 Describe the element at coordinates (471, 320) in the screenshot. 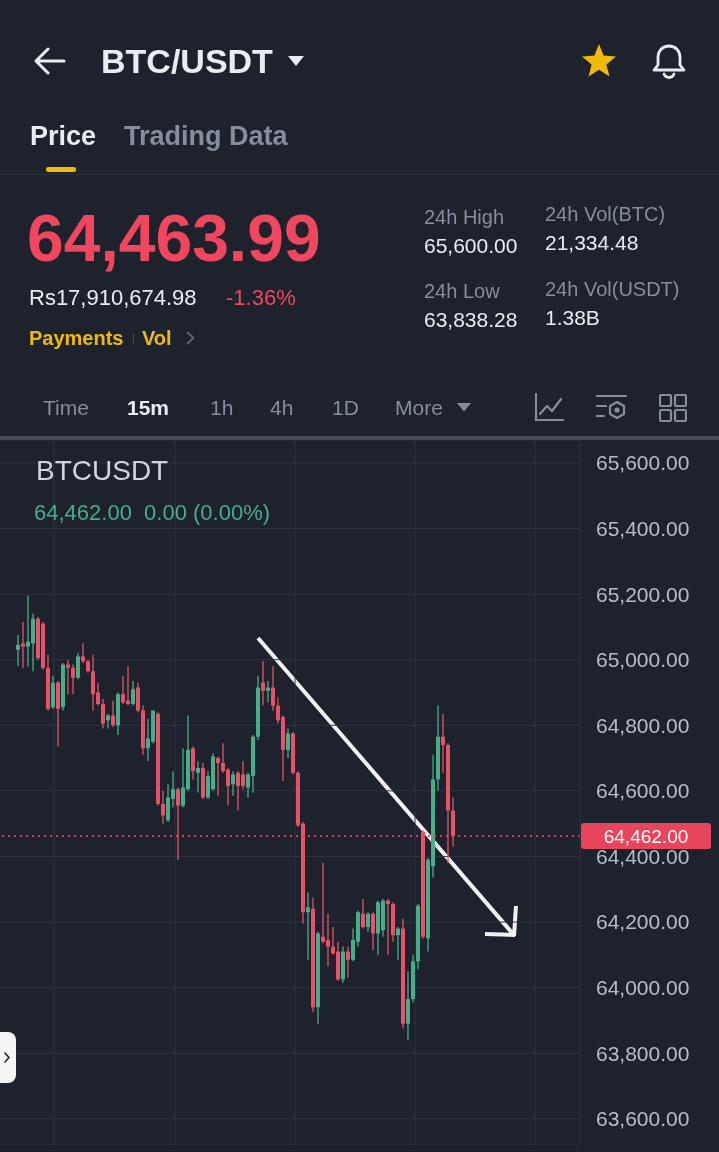

I see `text: 63,838.28` at that location.